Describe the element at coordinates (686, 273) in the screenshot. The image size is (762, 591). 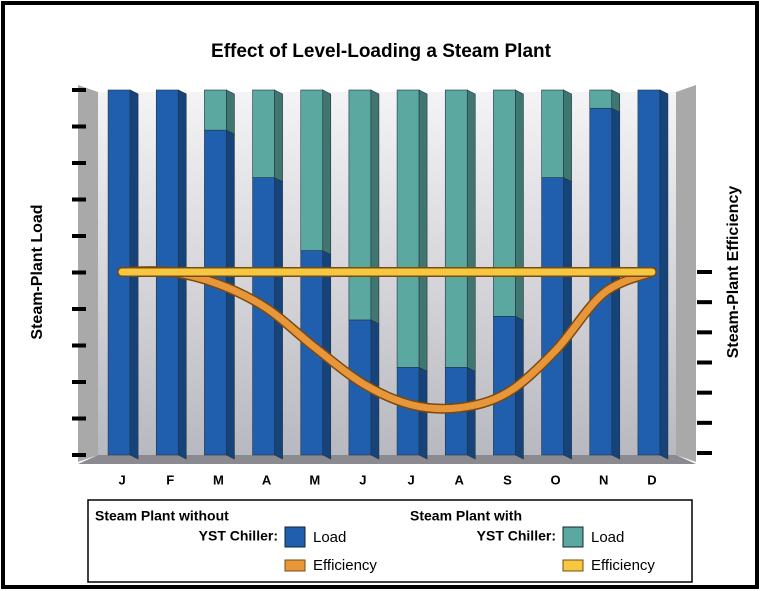
I see `right-wall` at that location.